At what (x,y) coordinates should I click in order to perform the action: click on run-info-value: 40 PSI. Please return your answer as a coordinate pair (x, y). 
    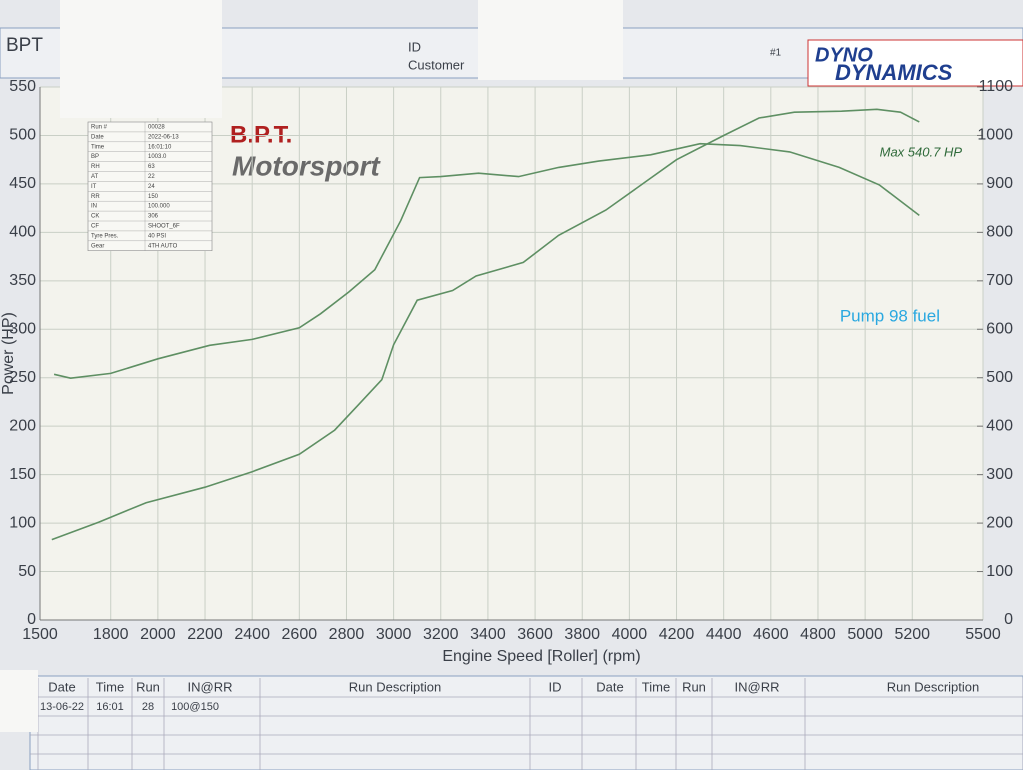
    Looking at the image, I should click on (157, 236).